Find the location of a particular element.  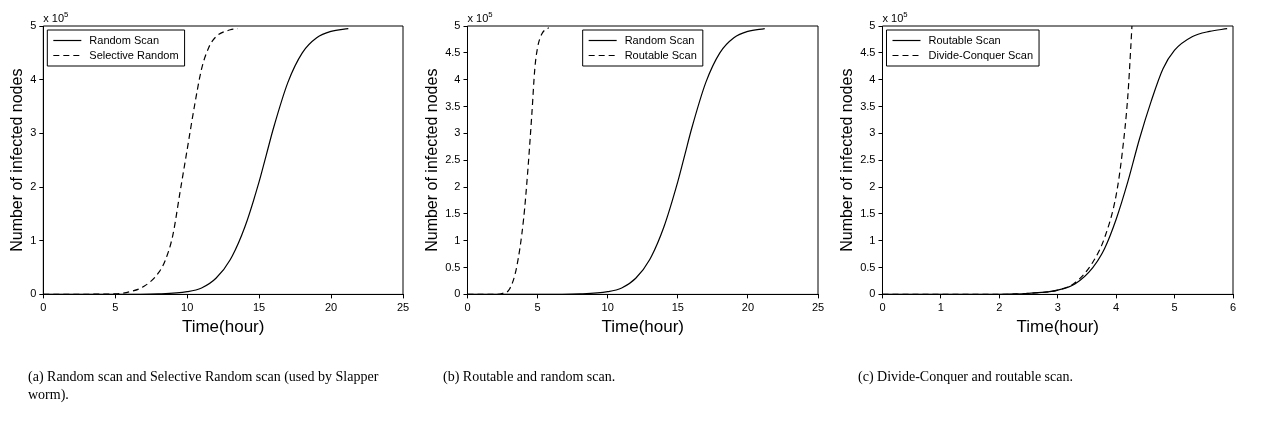

x-tick-label: 4 is located at coordinates (1116, 307).